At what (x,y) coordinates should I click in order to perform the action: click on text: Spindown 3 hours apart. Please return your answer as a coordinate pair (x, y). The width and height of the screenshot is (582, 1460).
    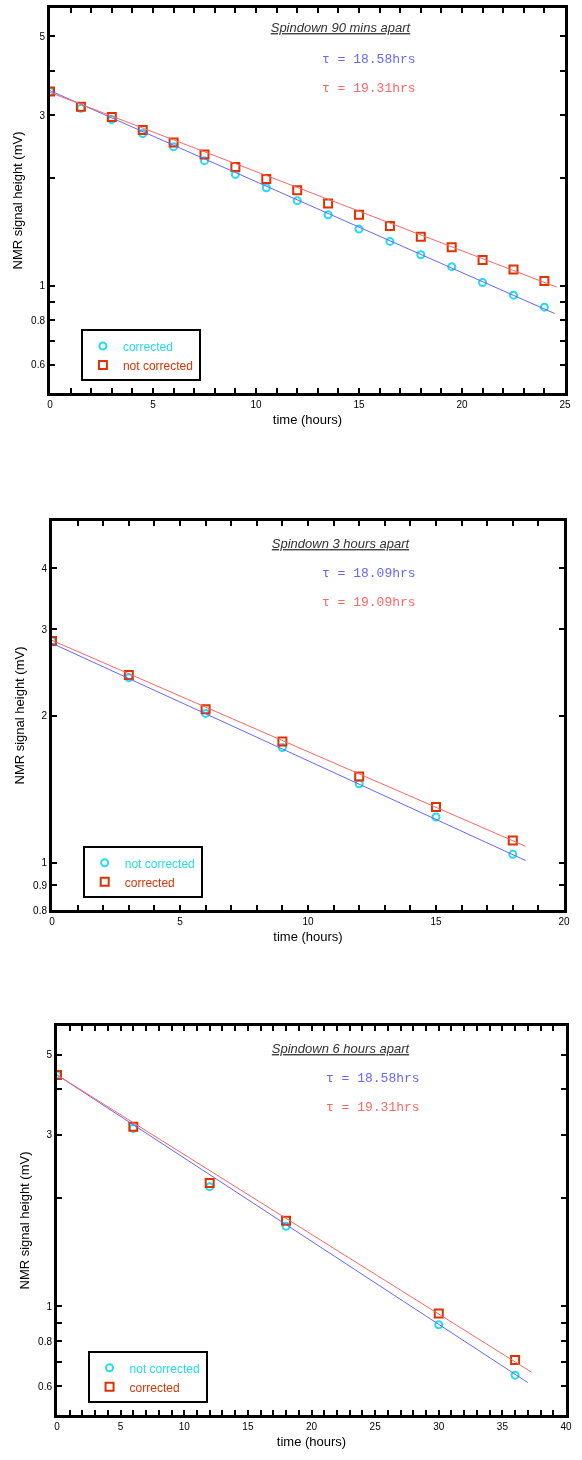
    Looking at the image, I should click on (341, 544).